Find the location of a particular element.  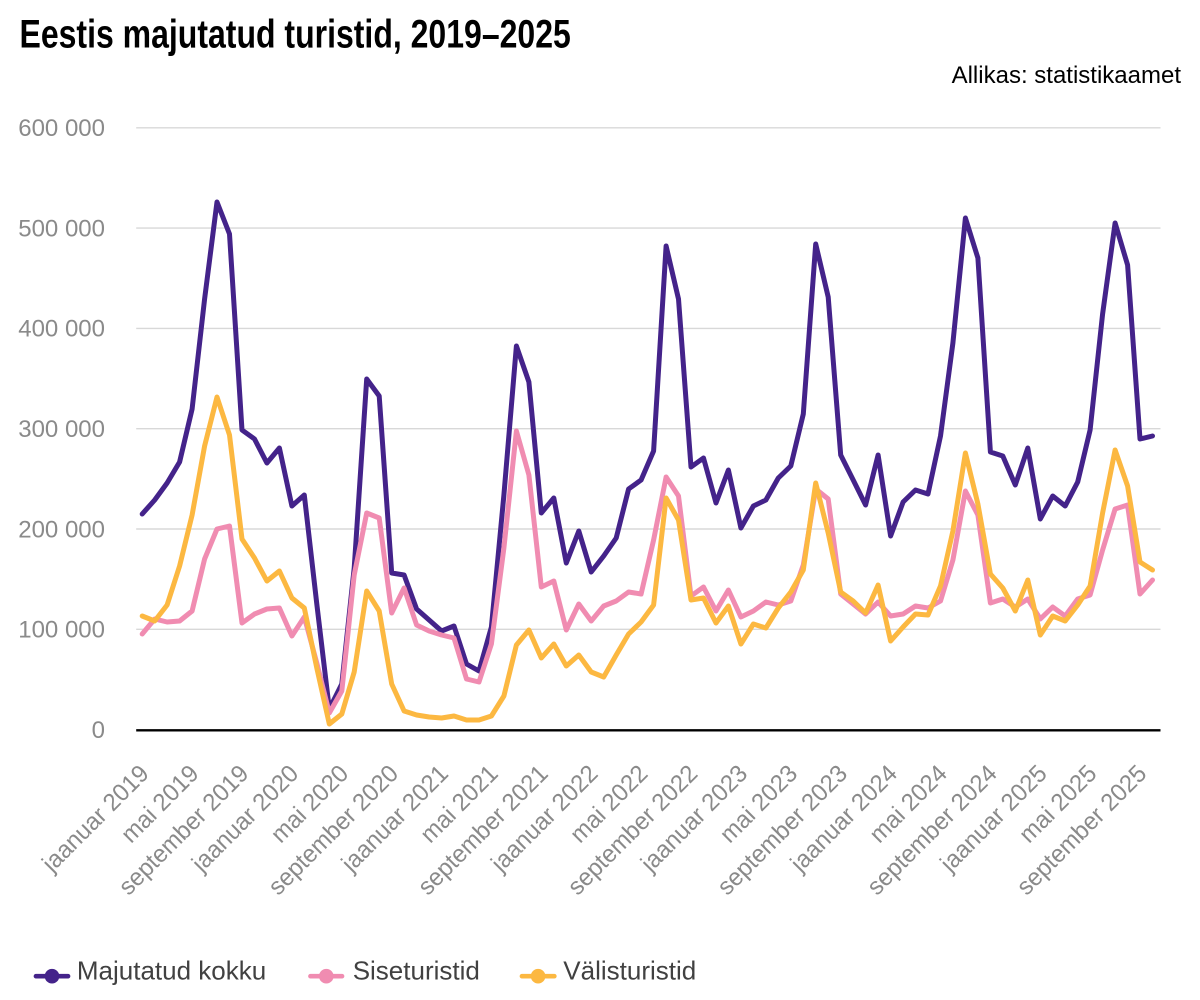

svg-text: 100 000 is located at coordinates (61, 630).